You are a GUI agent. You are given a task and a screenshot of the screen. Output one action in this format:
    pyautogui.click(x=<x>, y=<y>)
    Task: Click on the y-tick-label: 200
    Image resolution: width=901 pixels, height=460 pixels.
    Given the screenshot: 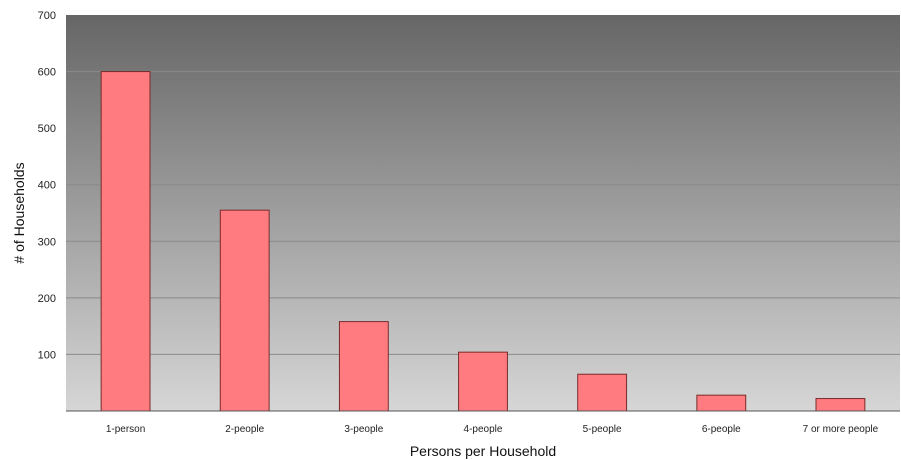 What is the action you would take?
    pyautogui.click(x=47, y=299)
    